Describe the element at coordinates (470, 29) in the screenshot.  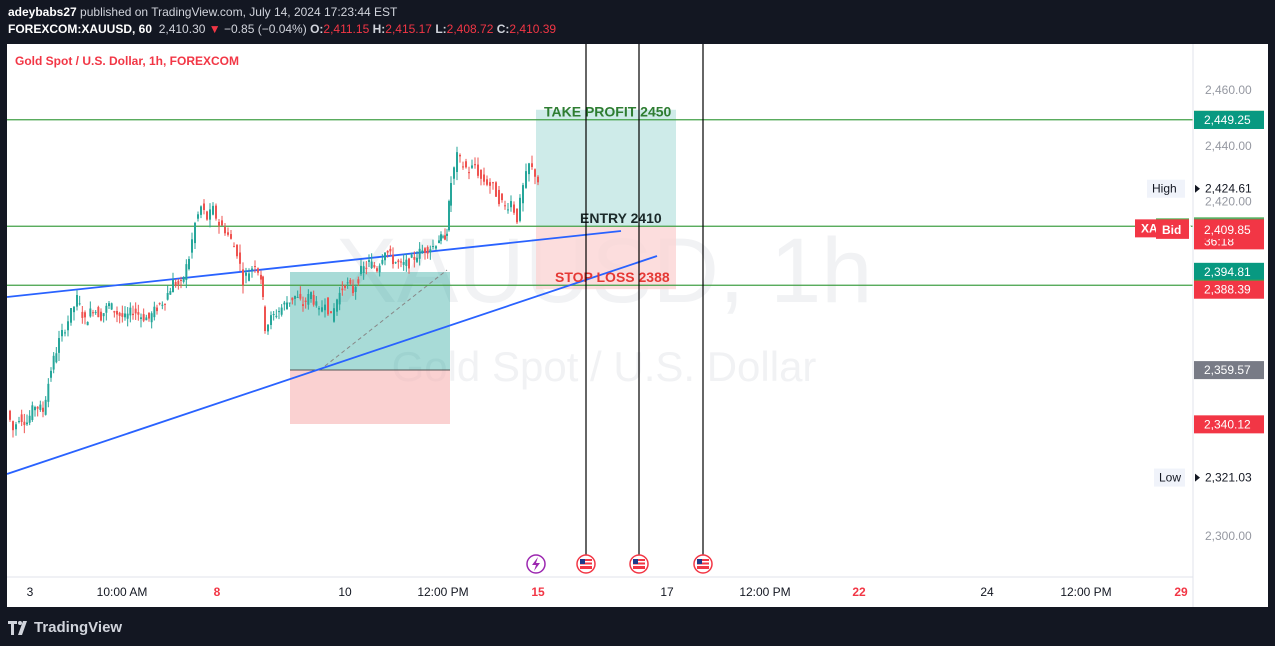
I see `low-value: 2,408.72` at that location.